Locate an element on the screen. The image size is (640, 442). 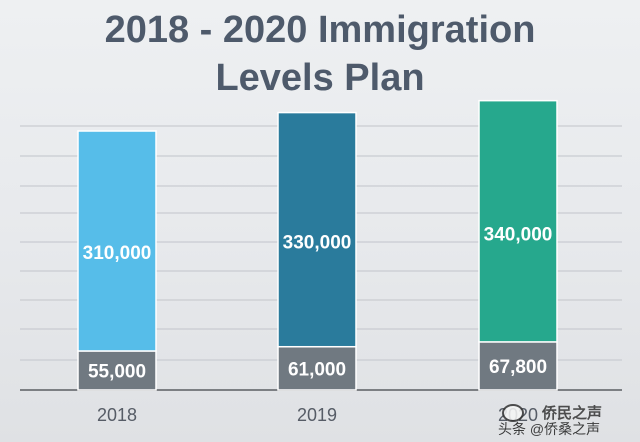
x-tick-label-2018: 2018 is located at coordinates (117, 415).